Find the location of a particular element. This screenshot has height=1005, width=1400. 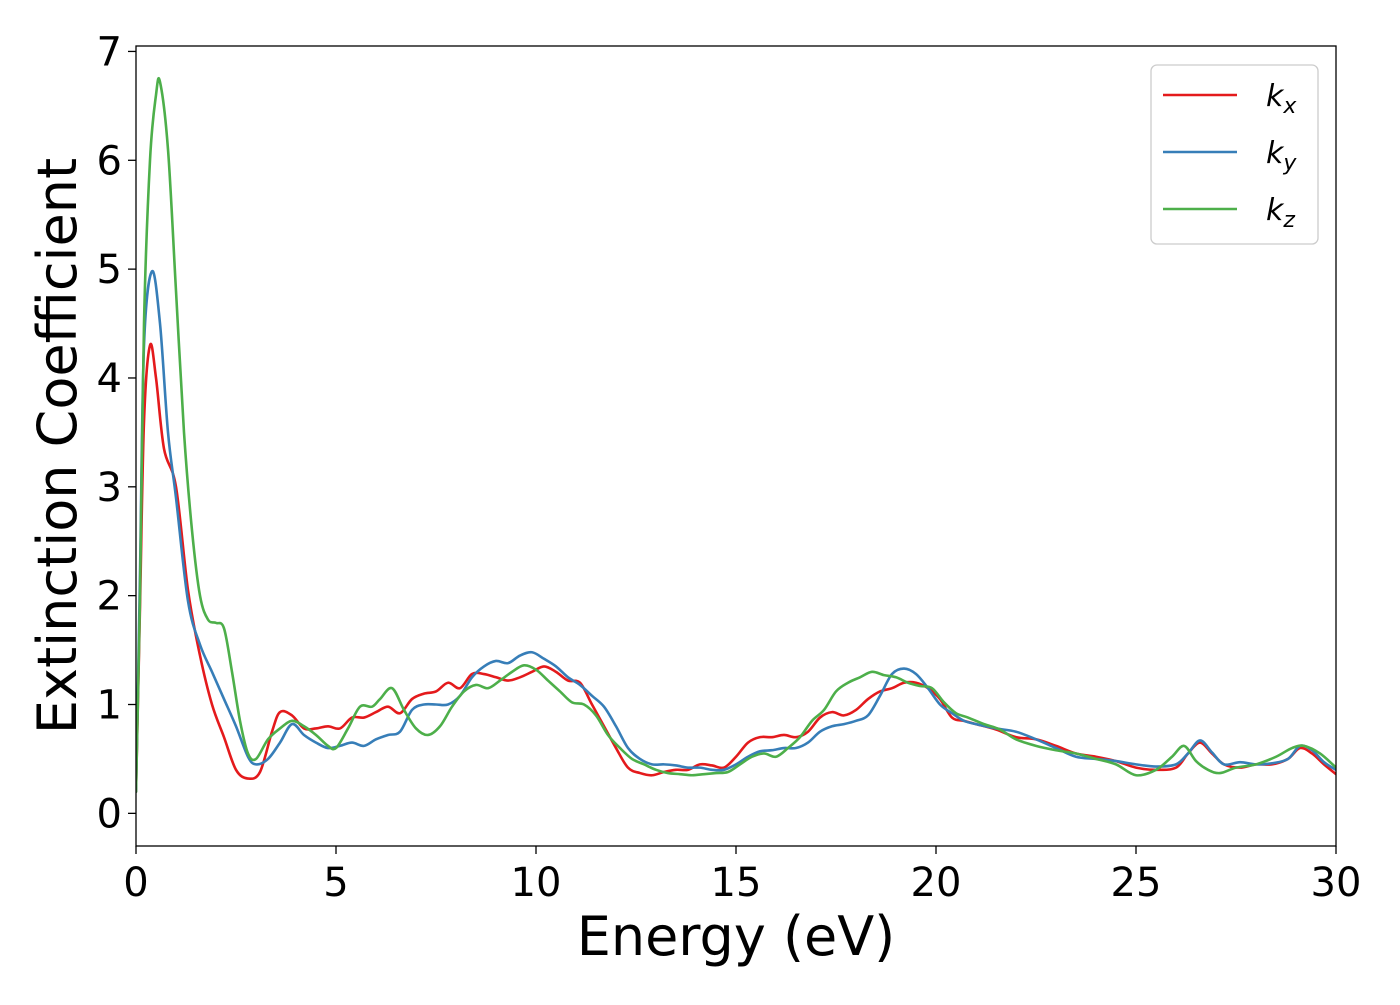

y-tick-label: 1 is located at coordinates (109, 706).